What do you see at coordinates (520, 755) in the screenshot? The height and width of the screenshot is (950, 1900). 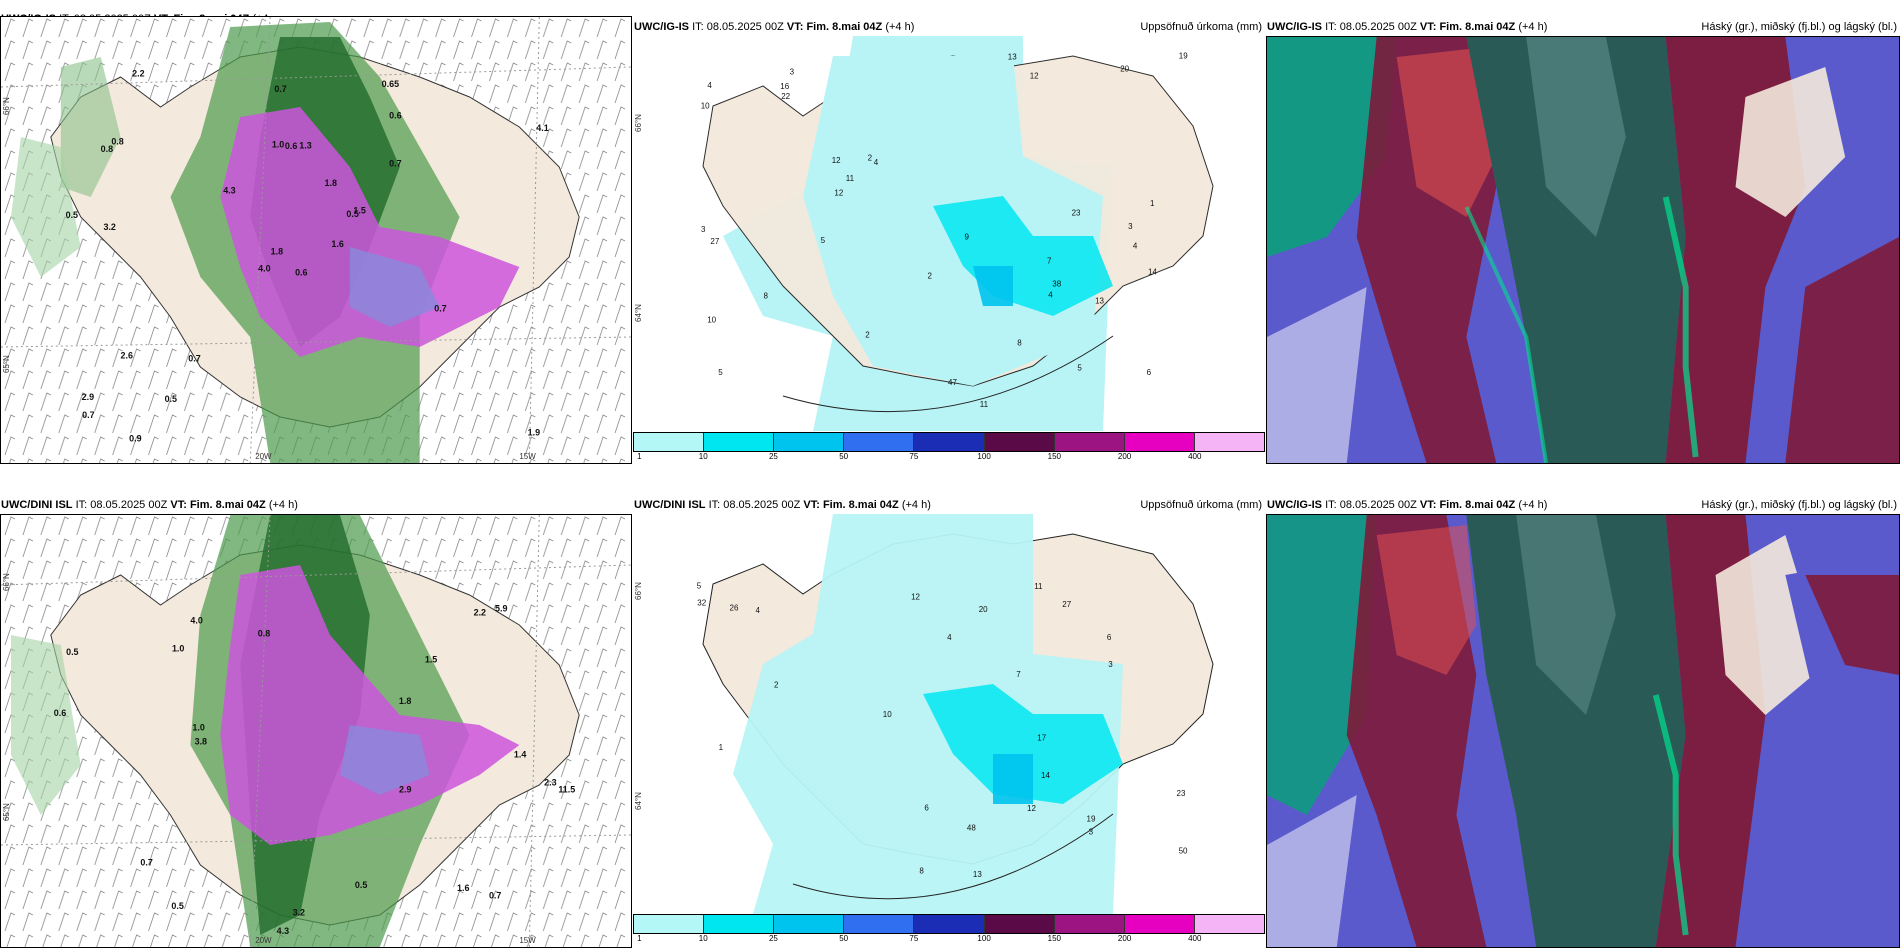 I see `value-label: 1.4` at bounding box center [520, 755].